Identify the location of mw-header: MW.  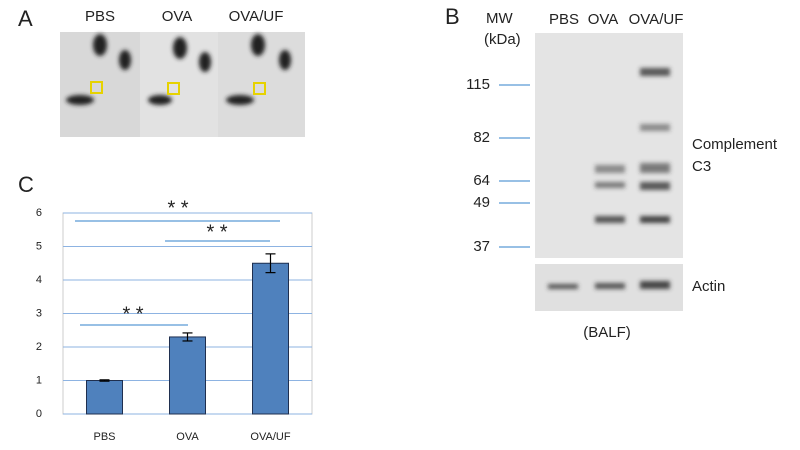
(499, 18).